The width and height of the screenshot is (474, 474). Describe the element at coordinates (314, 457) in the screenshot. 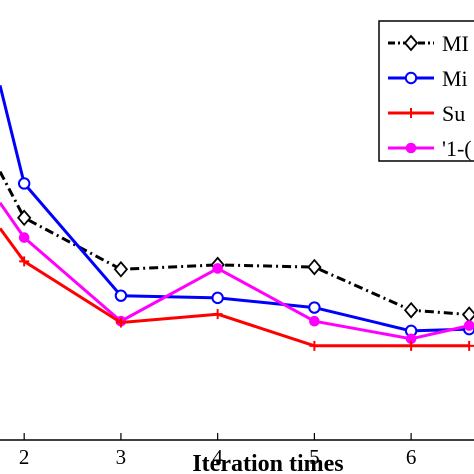

I see `x-tick-label: 5` at that location.